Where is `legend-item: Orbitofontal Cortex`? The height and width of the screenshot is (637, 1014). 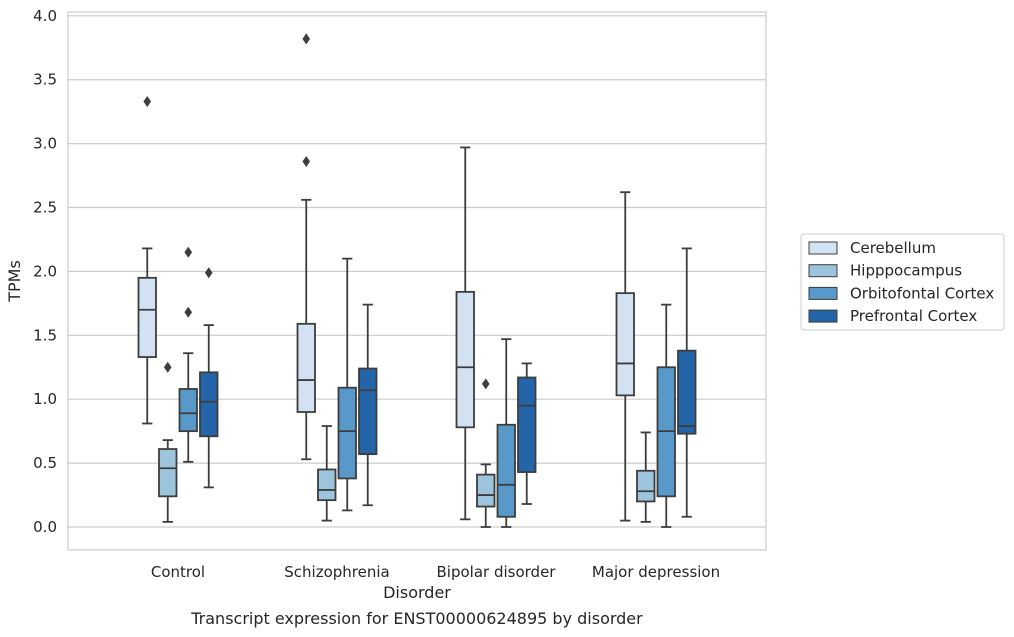
legend-item: Orbitofontal Cortex is located at coordinates (901, 293).